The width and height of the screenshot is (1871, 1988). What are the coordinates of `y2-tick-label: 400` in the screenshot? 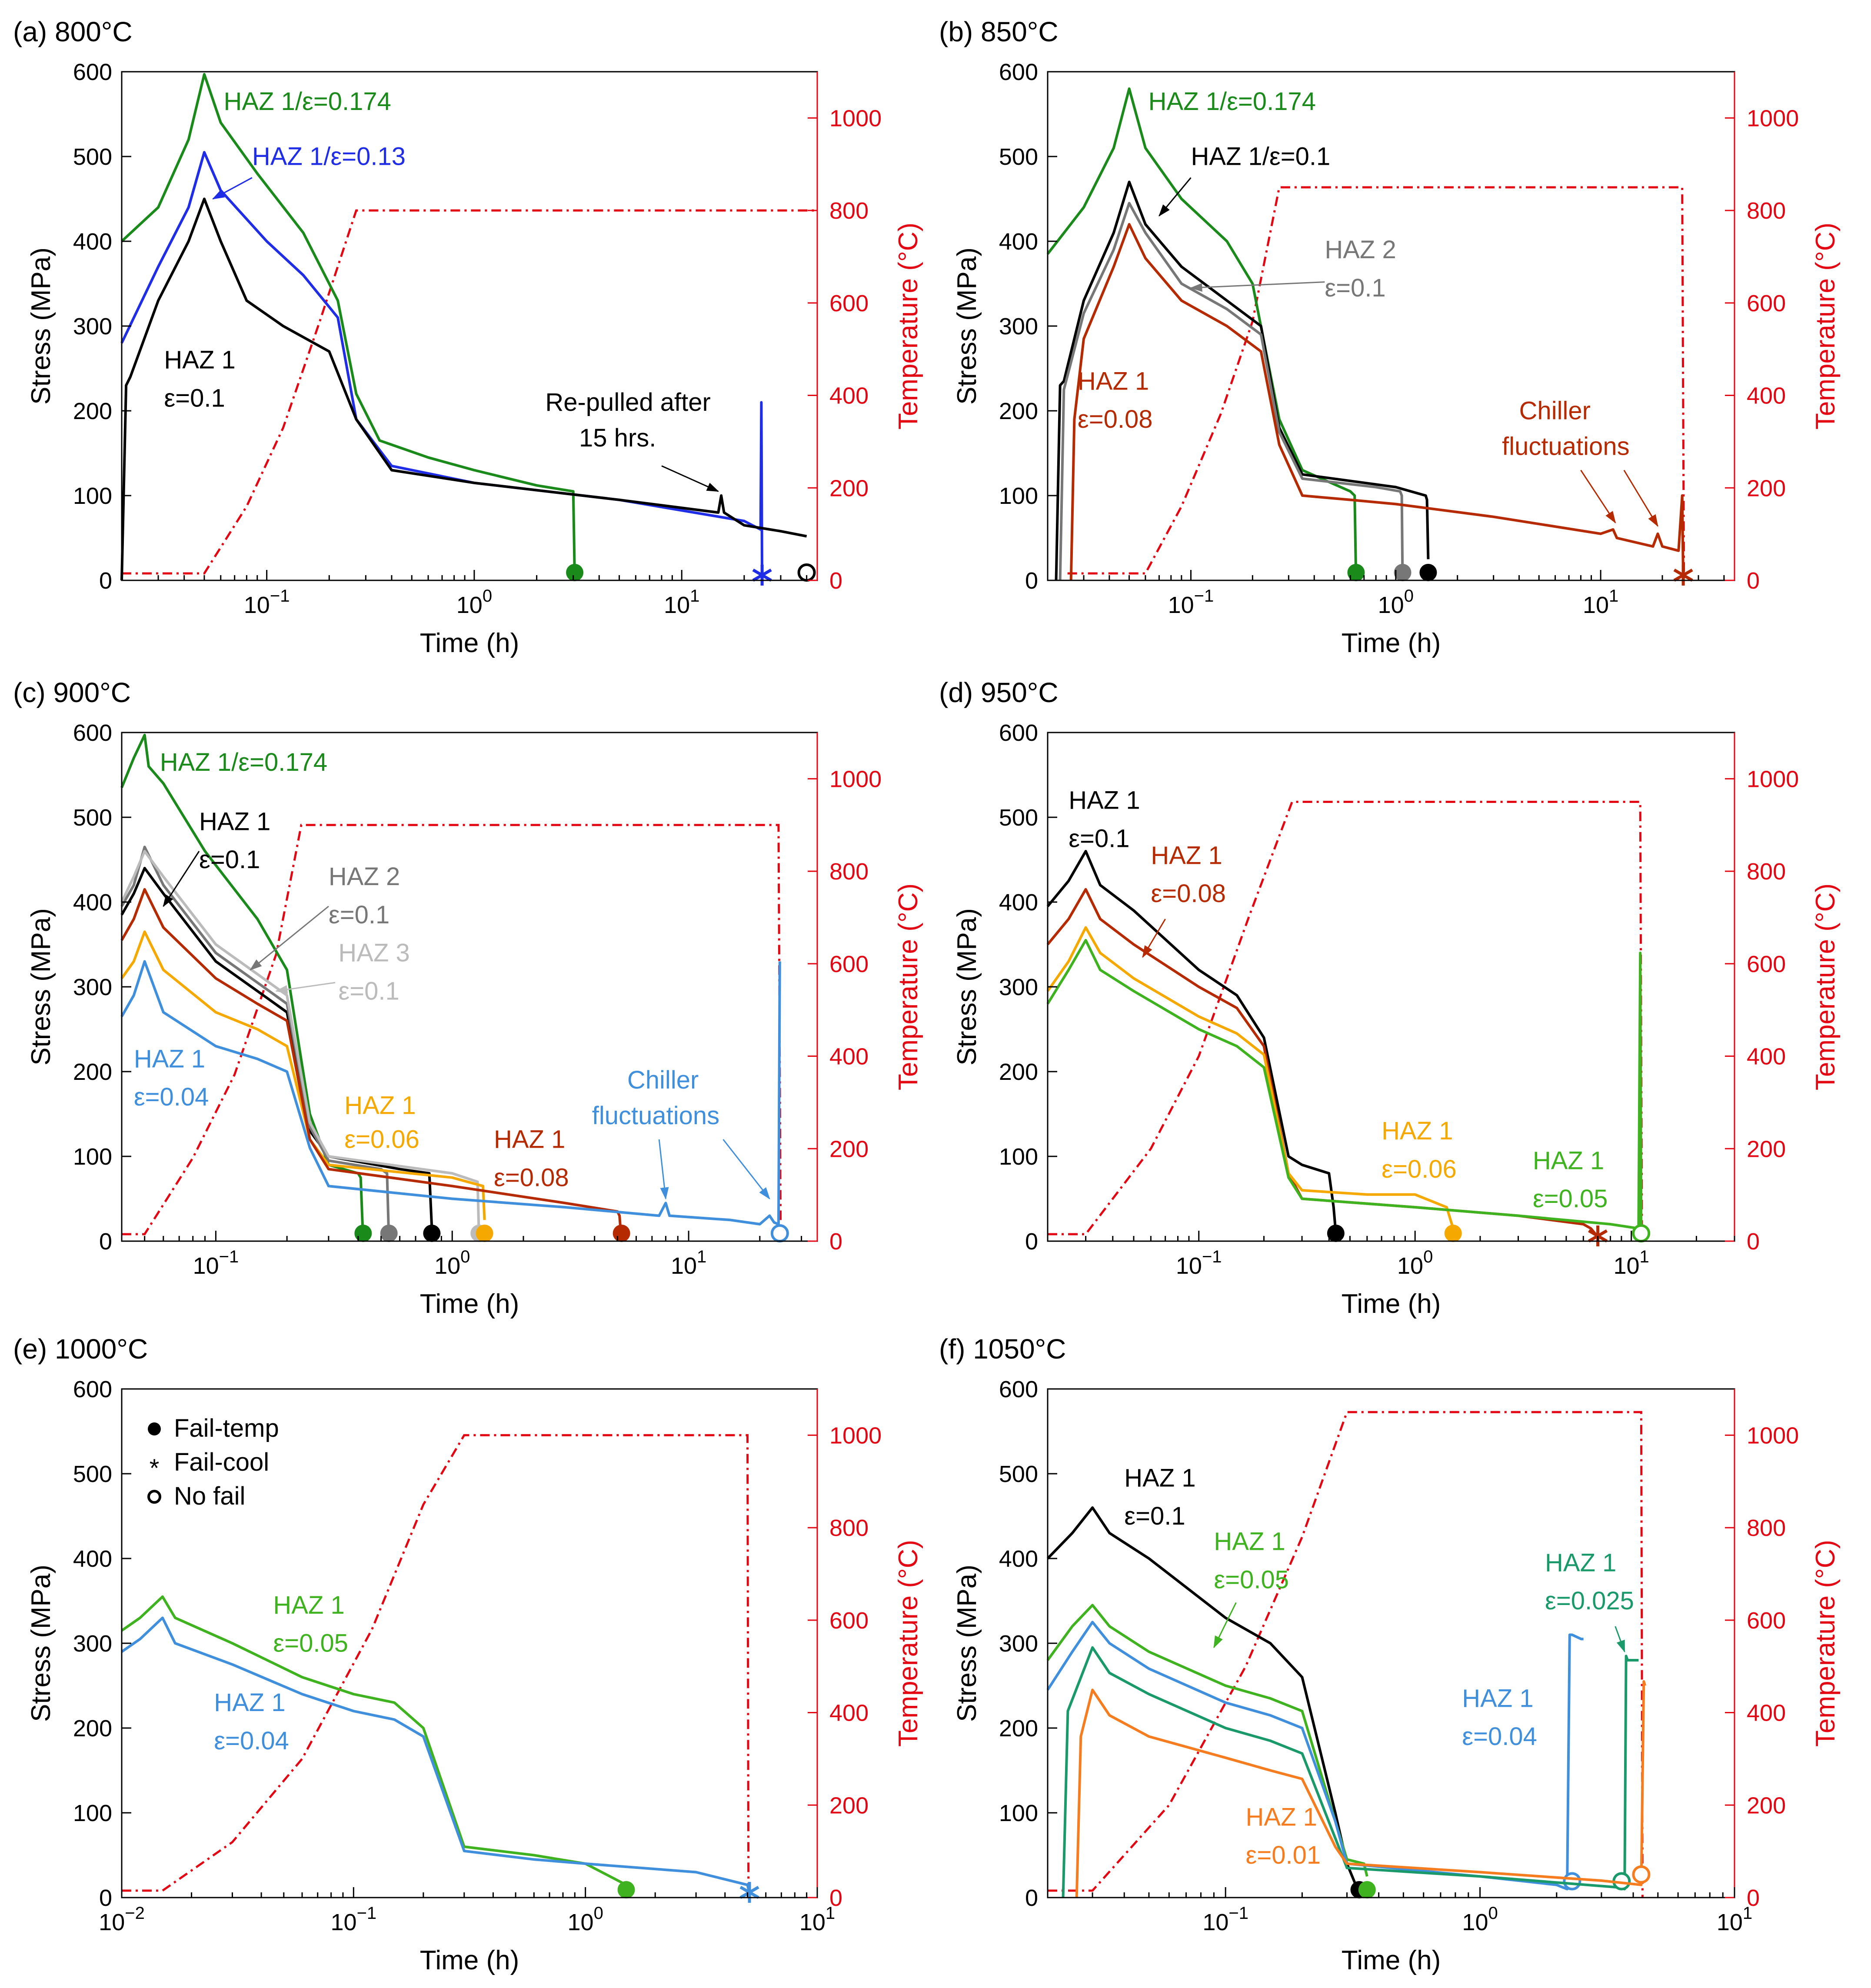 It's located at (1766, 1713).